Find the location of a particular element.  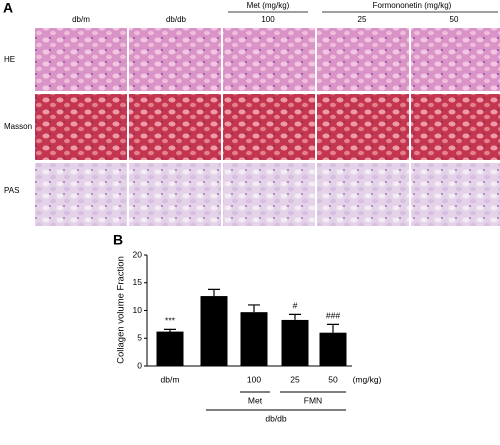

y-tick-label: 5 is located at coordinates (139, 338).